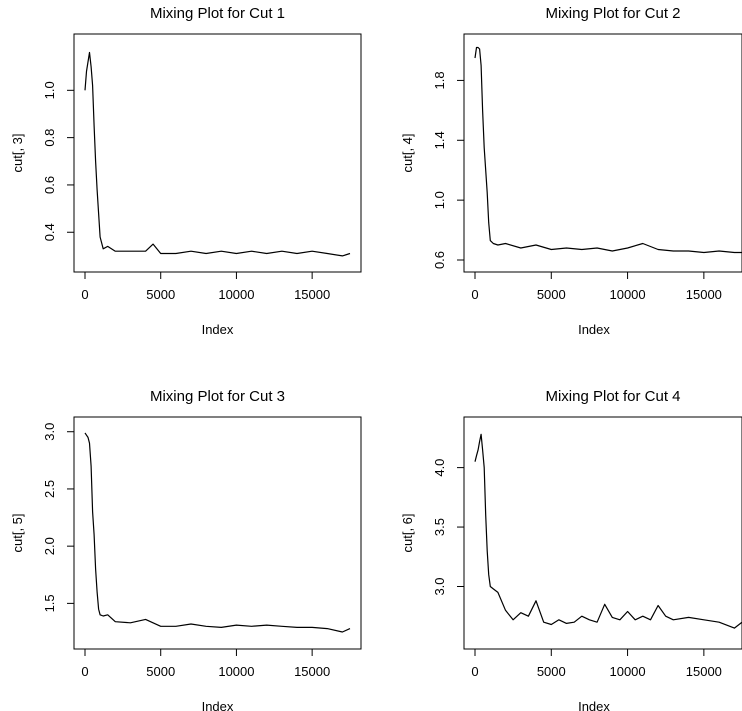 The width and height of the screenshot is (742, 711). Describe the element at coordinates (17, 152) in the screenshot. I see `y-axis-label: cut[, 3]` at that location.